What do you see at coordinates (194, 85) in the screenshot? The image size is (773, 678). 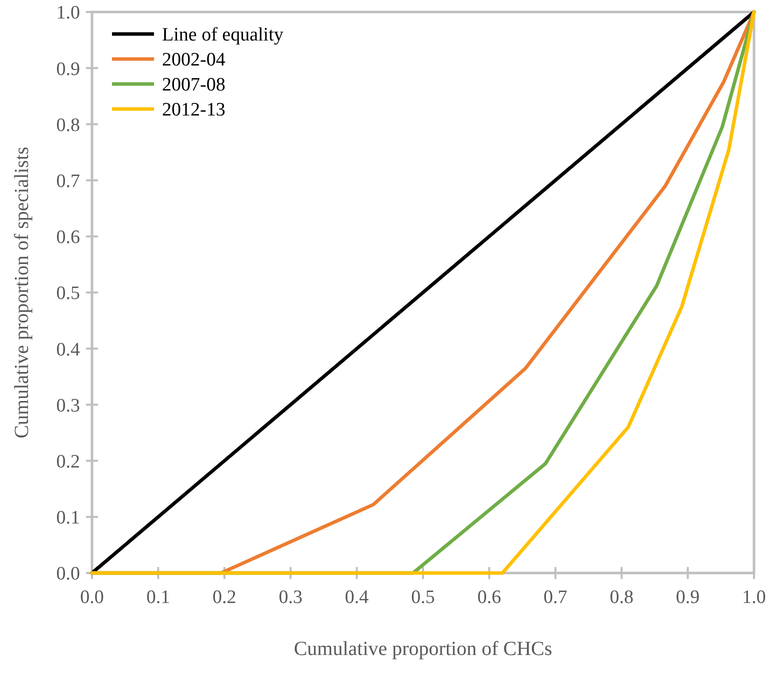 I see `legend-label: 2007-08` at bounding box center [194, 85].